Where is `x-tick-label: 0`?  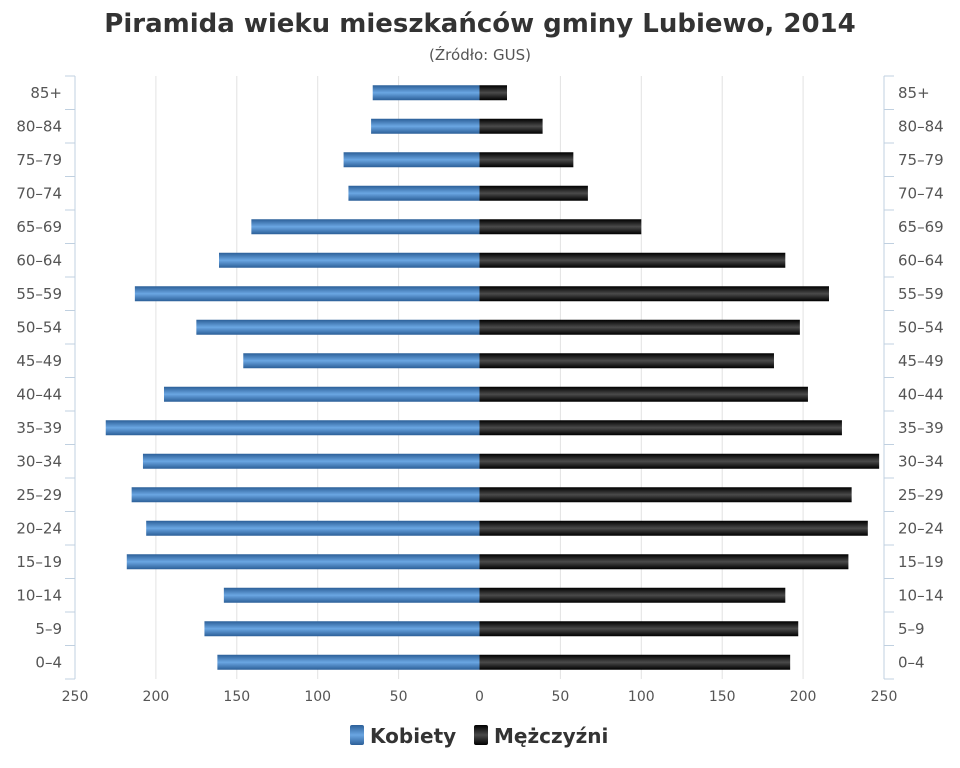 x-tick-label: 0 is located at coordinates (479, 697).